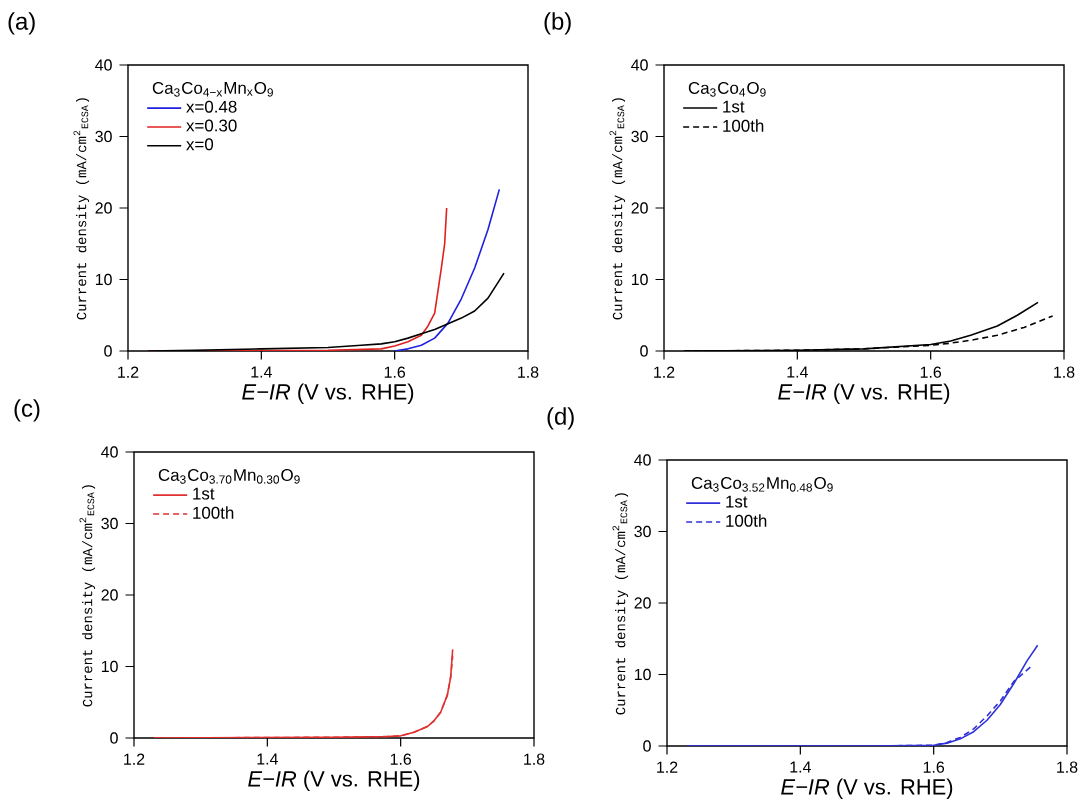  Describe the element at coordinates (211, 125) in the screenshot. I see `legend-label: x=0.30` at that location.